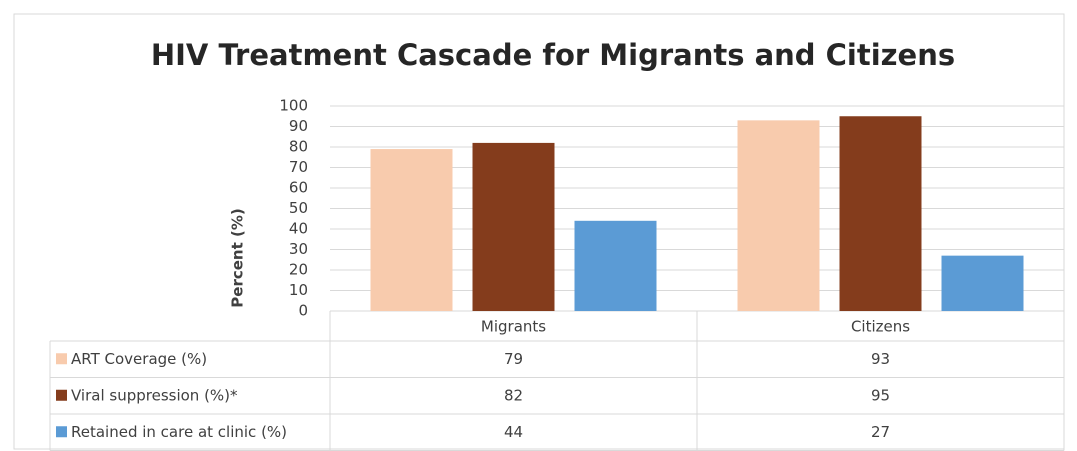  Describe the element at coordinates (298, 208) in the screenshot. I see `y-tick-label: 50` at that location.